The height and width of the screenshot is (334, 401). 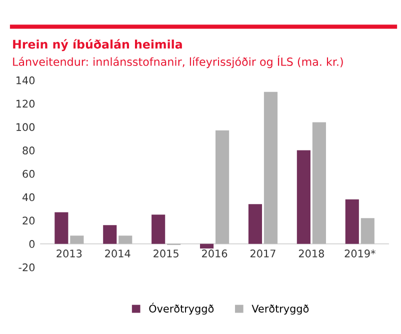 I want to click on x-tick-label: 2014, so click(x=117, y=254).